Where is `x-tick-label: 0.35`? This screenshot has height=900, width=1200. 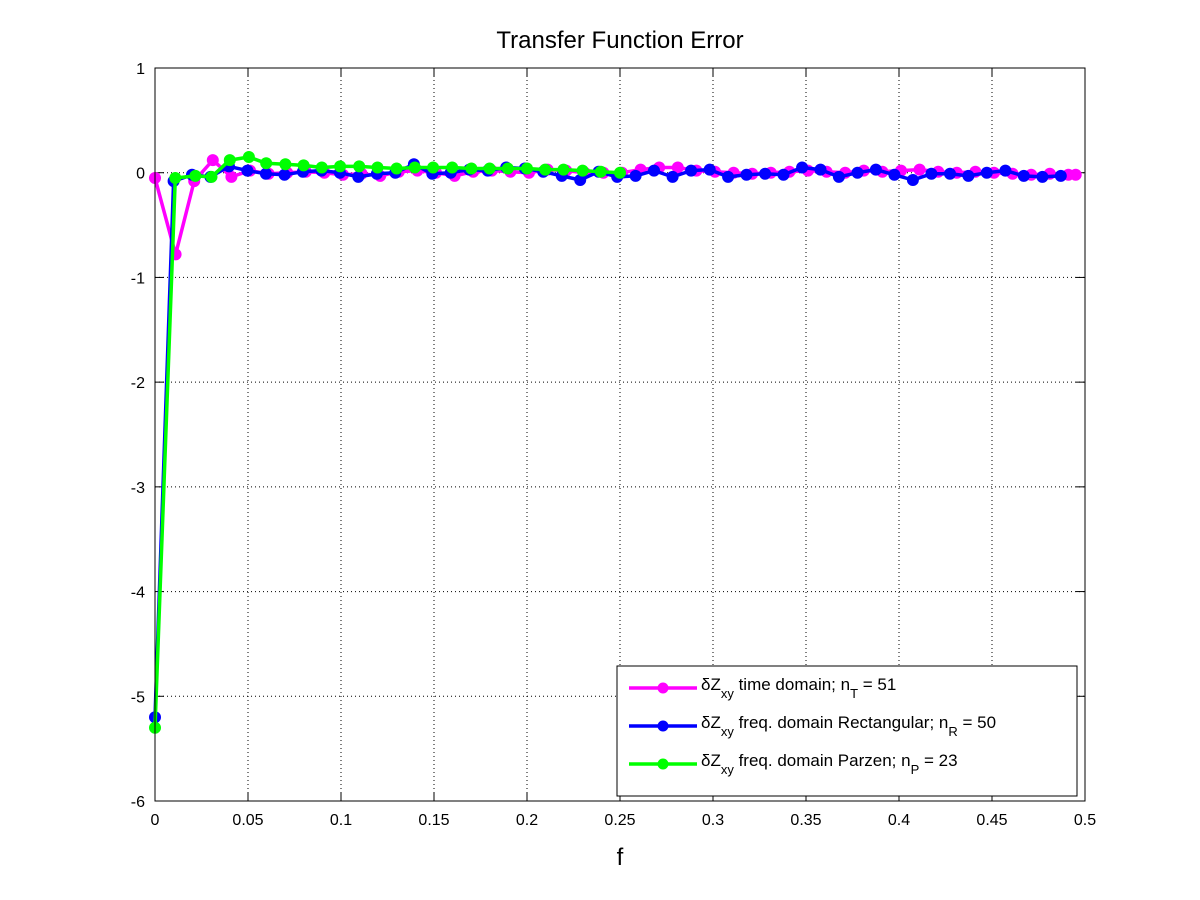
x-tick-label: 0.35 is located at coordinates (805, 820).